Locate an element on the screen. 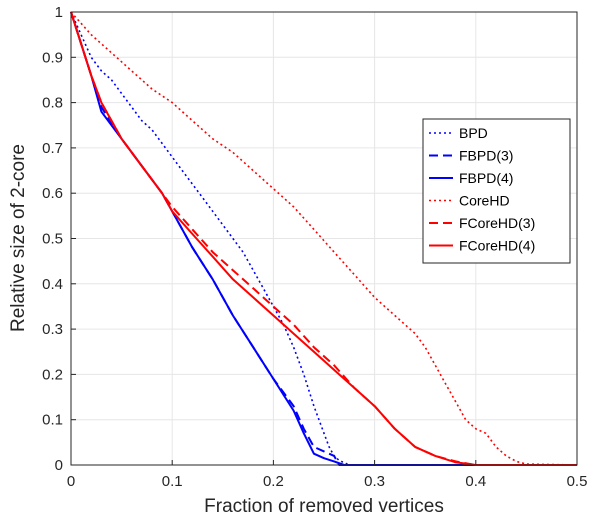 This screenshot has width=595, height=522. legend-label: FCoreHD(4) is located at coordinates (497, 246).